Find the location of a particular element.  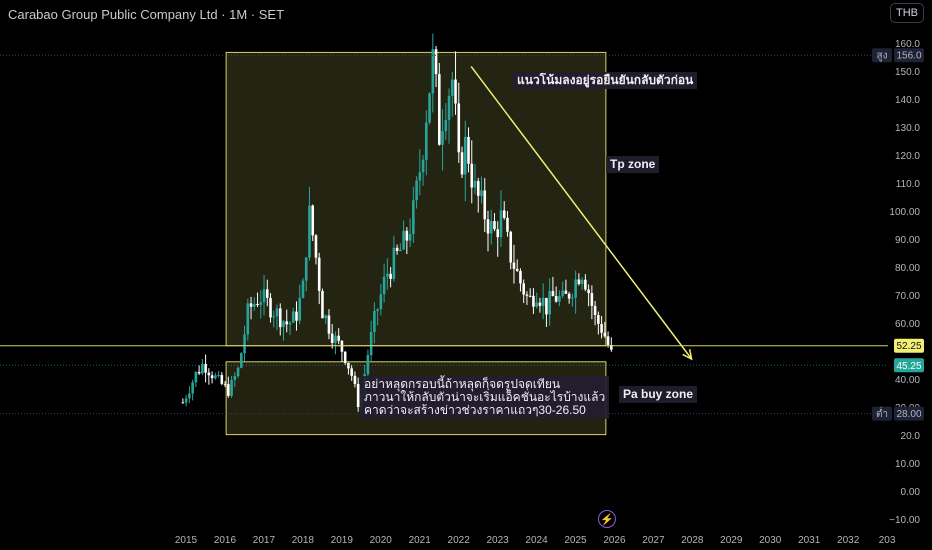

y-tick-label: 130.0 is located at coordinates (907, 128).